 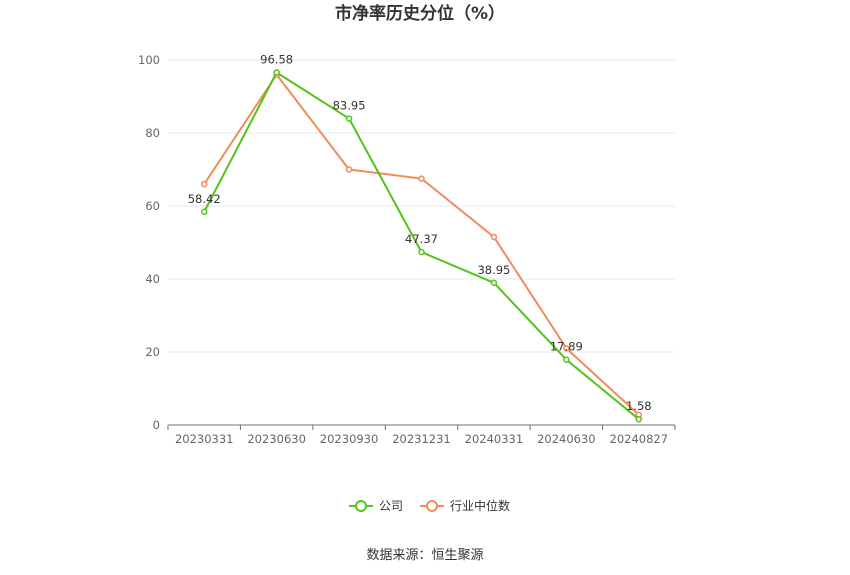 What do you see at coordinates (493, 270) in the screenshot?
I see `data-label: 38.95` at bounding box center [493, 270].